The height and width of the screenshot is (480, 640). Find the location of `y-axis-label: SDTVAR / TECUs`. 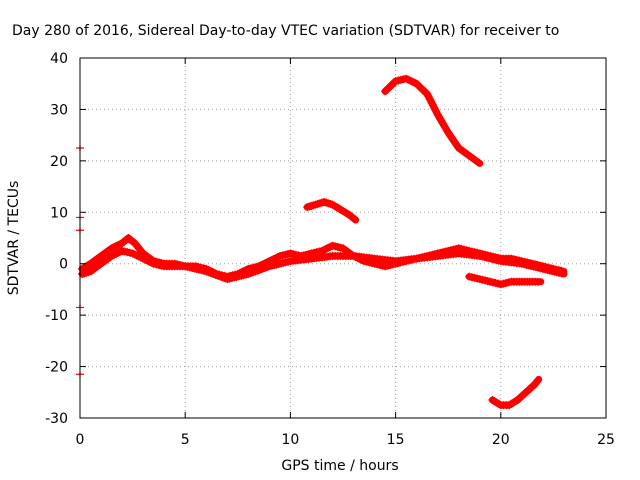

y-axis-label: SDTVAR / TECUs is located at coordinates (14, 238).